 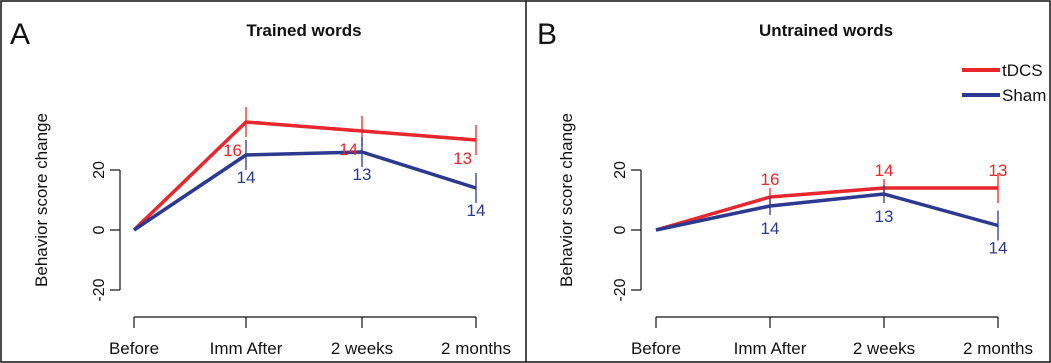 What do you see at coordinates (1024, 95) in the screenshot?
I see `legend-label-sham: Sham` at bounding box center [1024, 95].